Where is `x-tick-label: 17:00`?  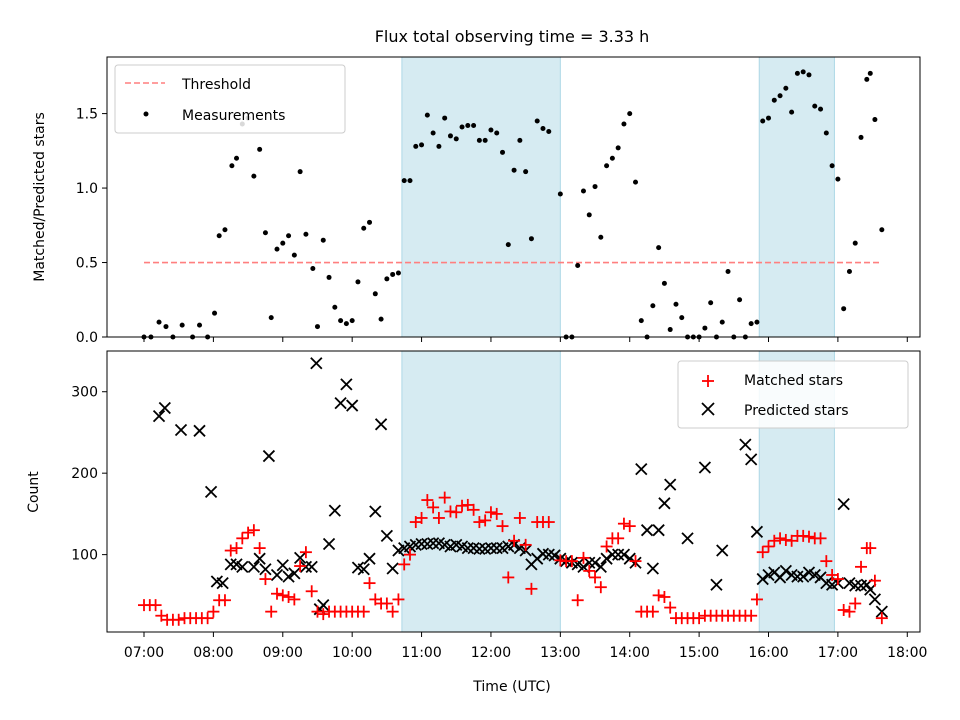
x-tick-label: 17:00 is located at coordinates (838, 653).